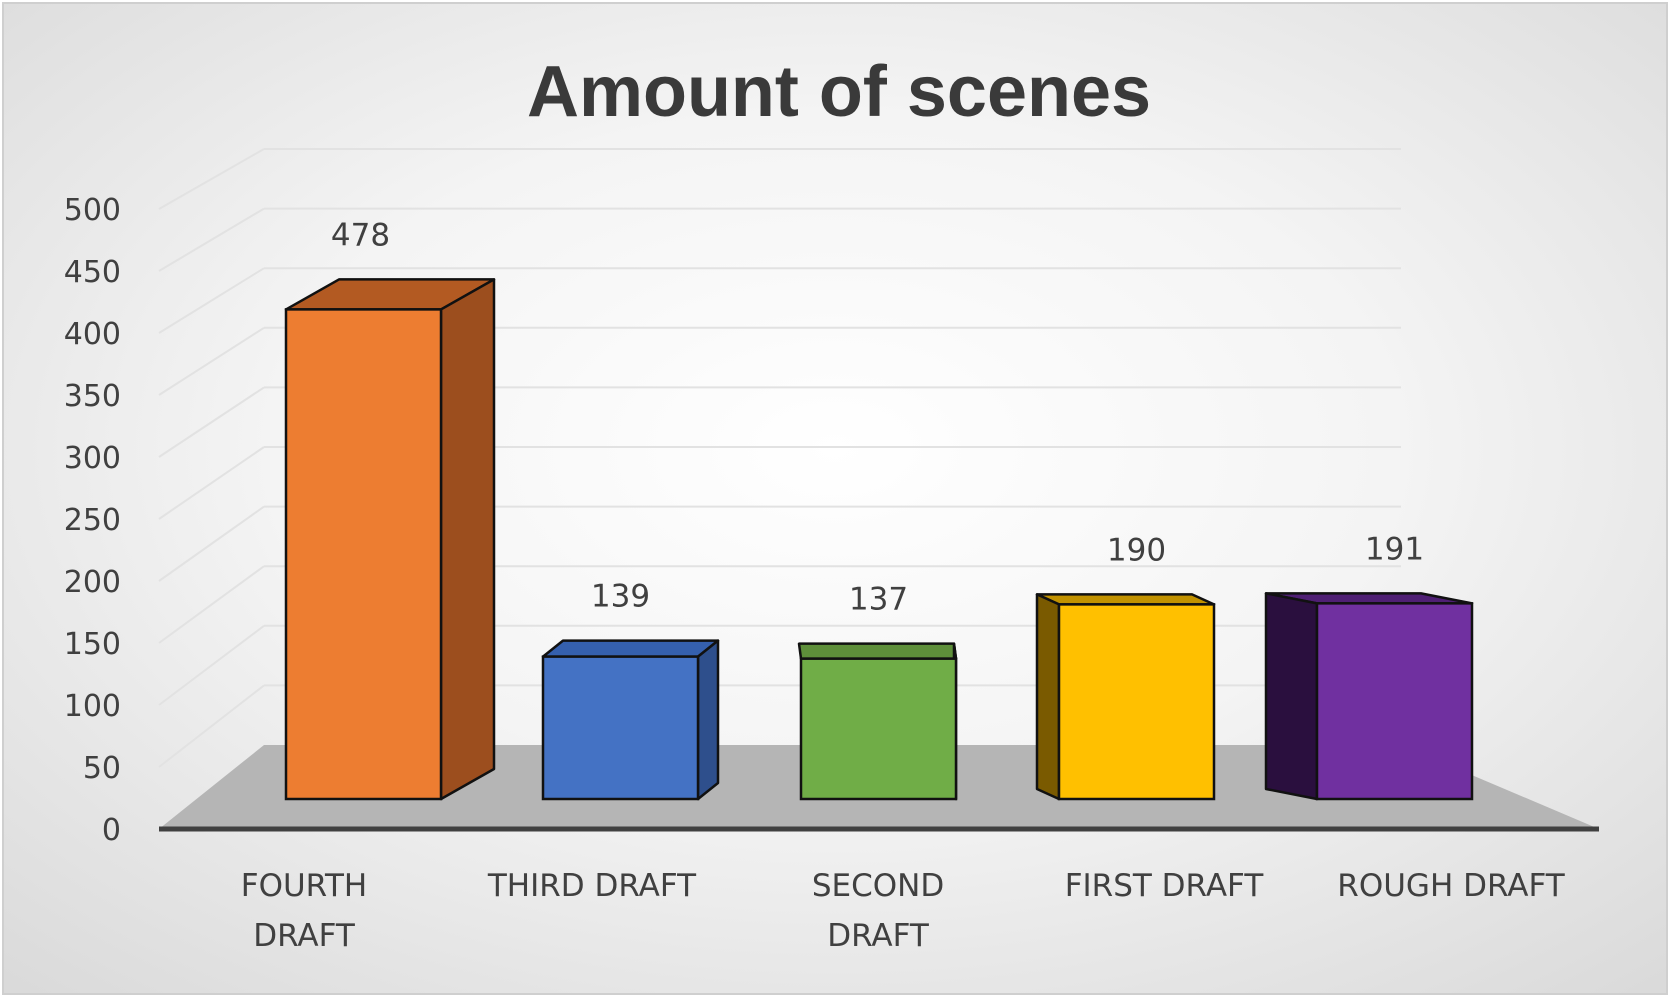 This screenshot has width=1672, height=999. Describe the element at coordinates (92, 396) in the screenshot. I see `y-tick-label: 350` at that location.